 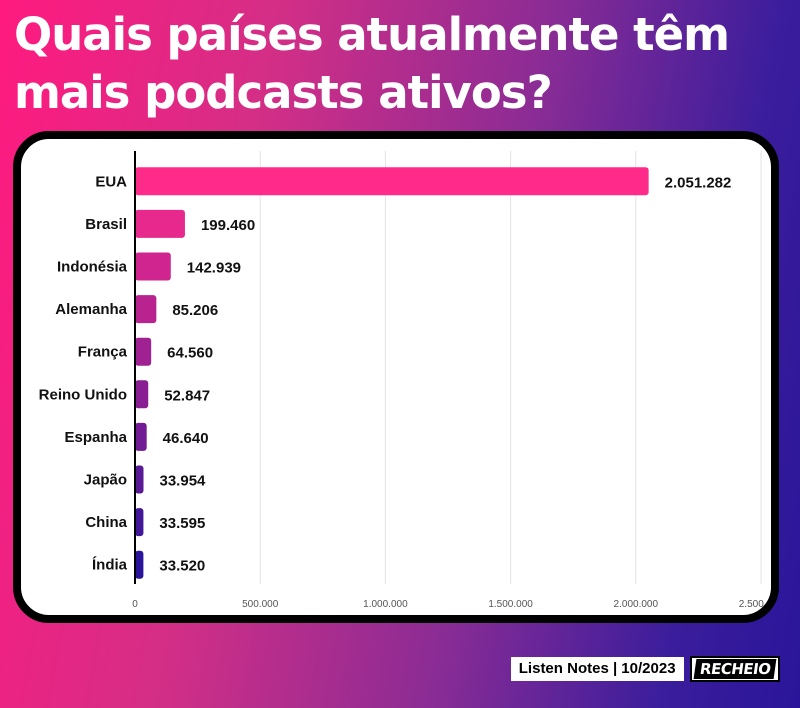 What do you see at coordinates (372, 34) in the screenshot?
I see `title-line-1: Quais países atualmente têm` at bounding box center [372, 34].